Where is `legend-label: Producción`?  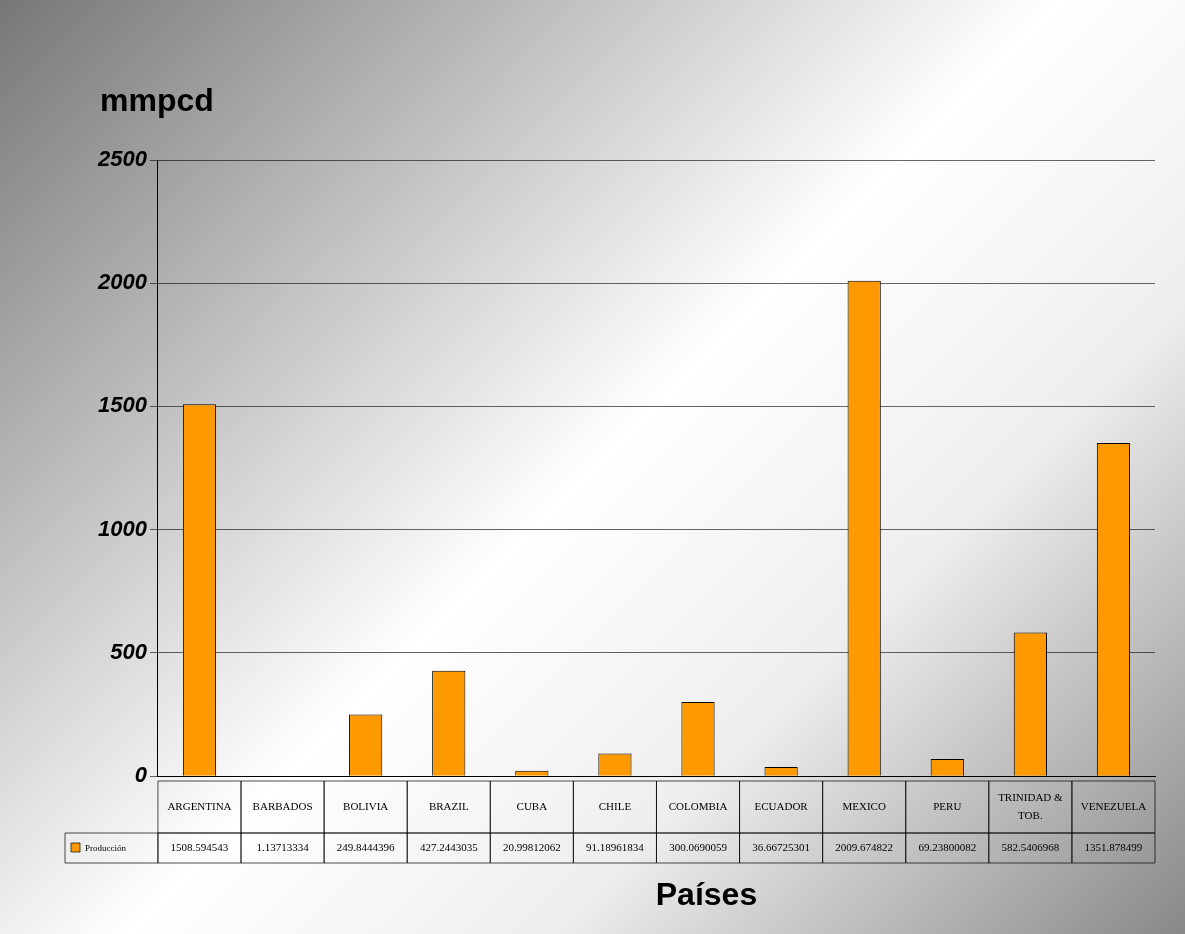 legend-label: Producción is located at coordinates (106, 848).